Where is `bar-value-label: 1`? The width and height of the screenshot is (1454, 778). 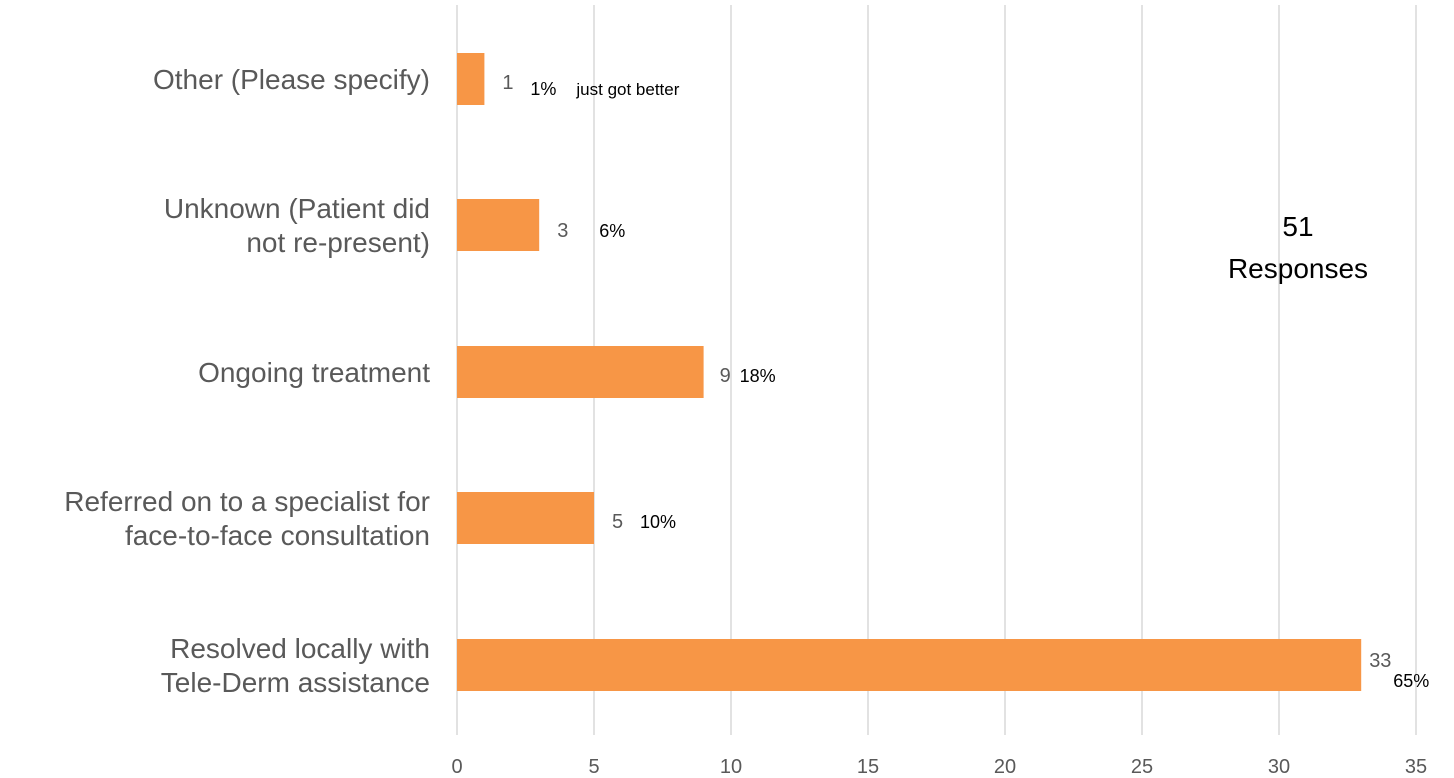
bar-value-label: 1 is located at coordinates (507, 83).